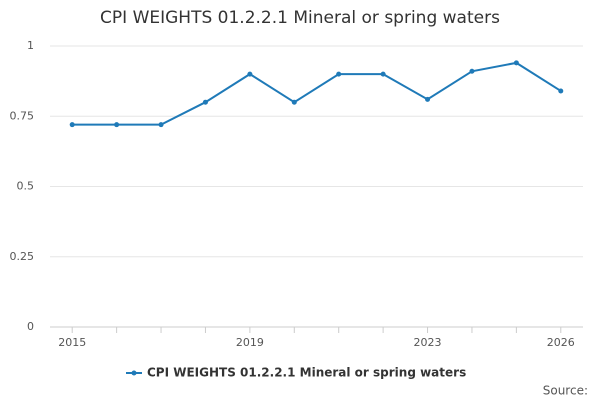  Describe the element at coordinates (250, 342) in the screenshot. I see `x-tick-label: 2019` at that location.